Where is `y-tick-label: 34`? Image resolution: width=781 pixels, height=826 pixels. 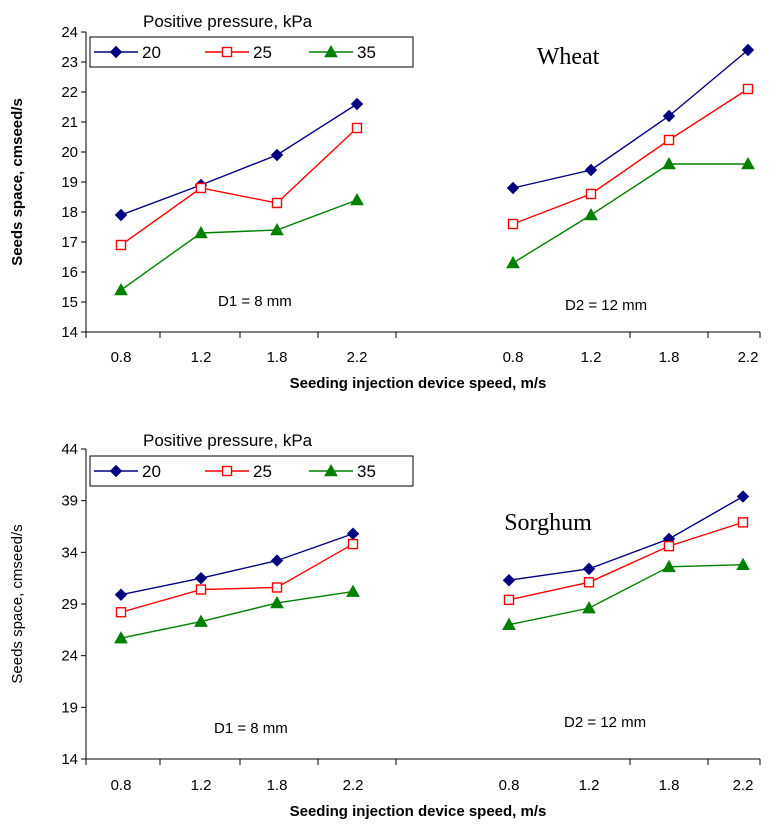 y-tick-label: 34 is located at coordinates (69, 552).